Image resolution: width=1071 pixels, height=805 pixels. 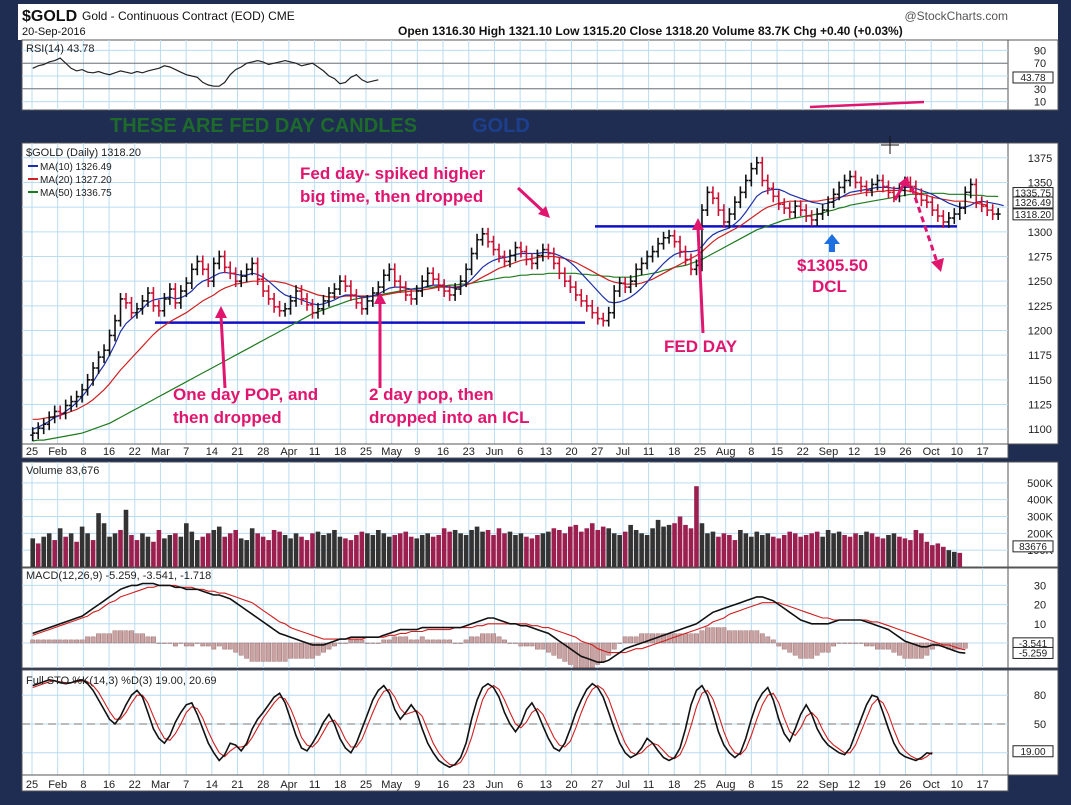 What do you see at coordinates (49, 16) in the screenshot?
I see `symbol-title: $GOLD` at bounding box center [49, 16].